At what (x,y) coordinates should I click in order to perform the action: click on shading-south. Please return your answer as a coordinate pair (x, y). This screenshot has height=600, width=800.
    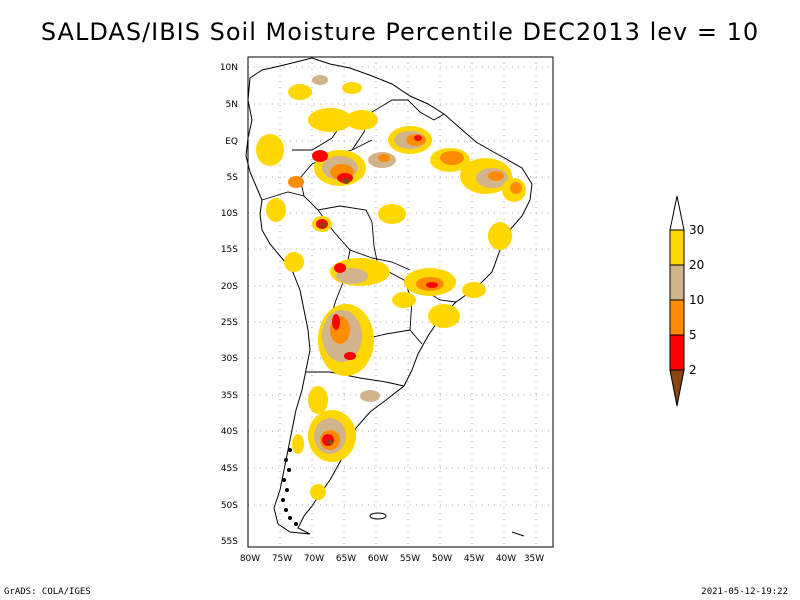
    Looking at the image, I should click on (336, 402).